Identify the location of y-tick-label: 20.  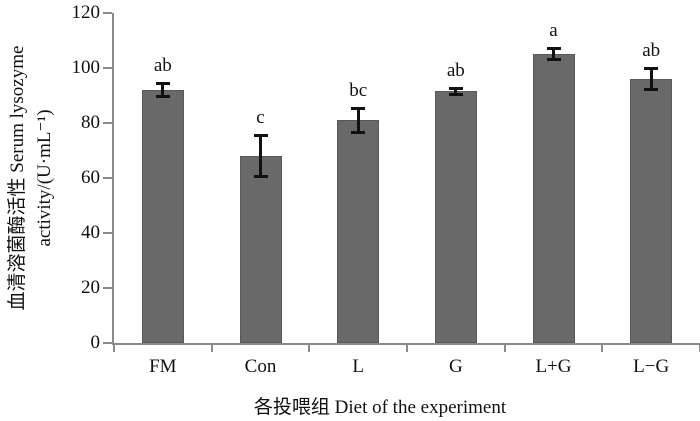
(90, 287).